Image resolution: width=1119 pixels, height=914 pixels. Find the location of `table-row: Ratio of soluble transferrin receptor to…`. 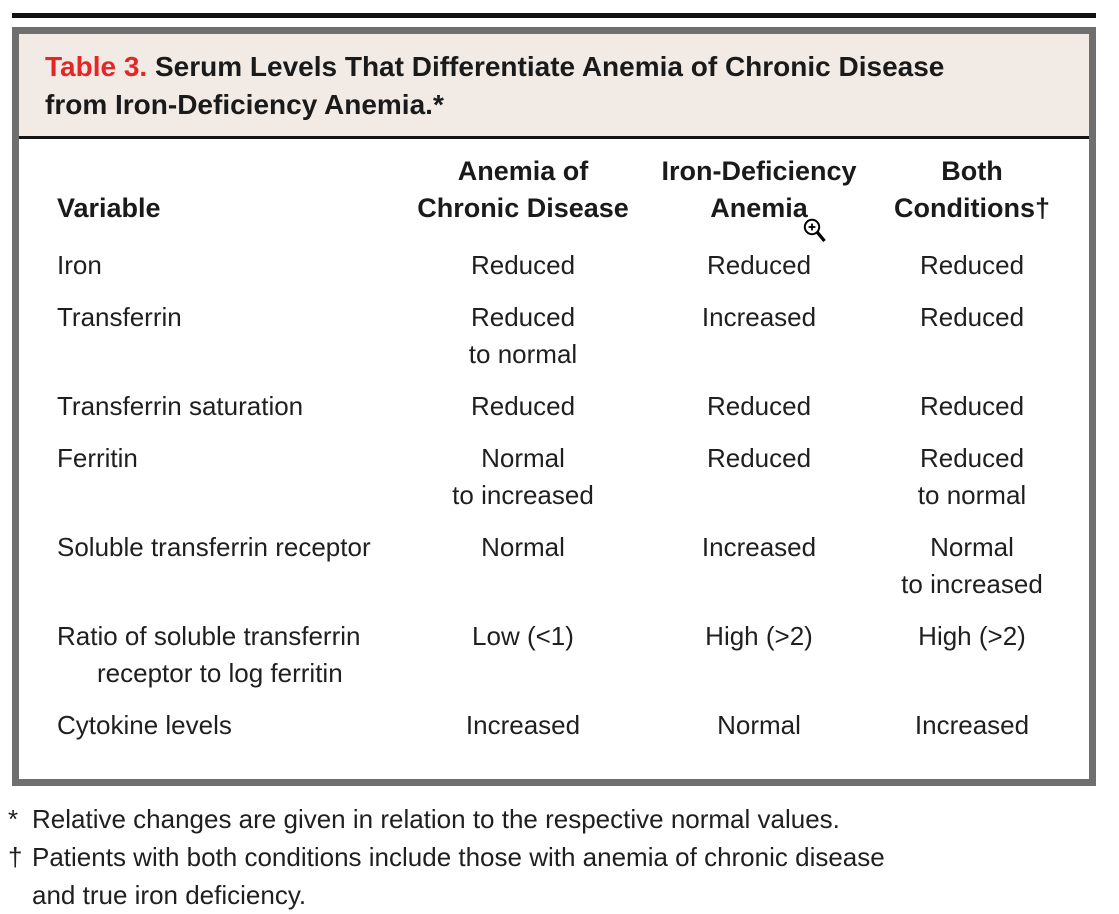

table-row: Ratio of soluble transferrin receptor to… is located at coordinates (556, 655).